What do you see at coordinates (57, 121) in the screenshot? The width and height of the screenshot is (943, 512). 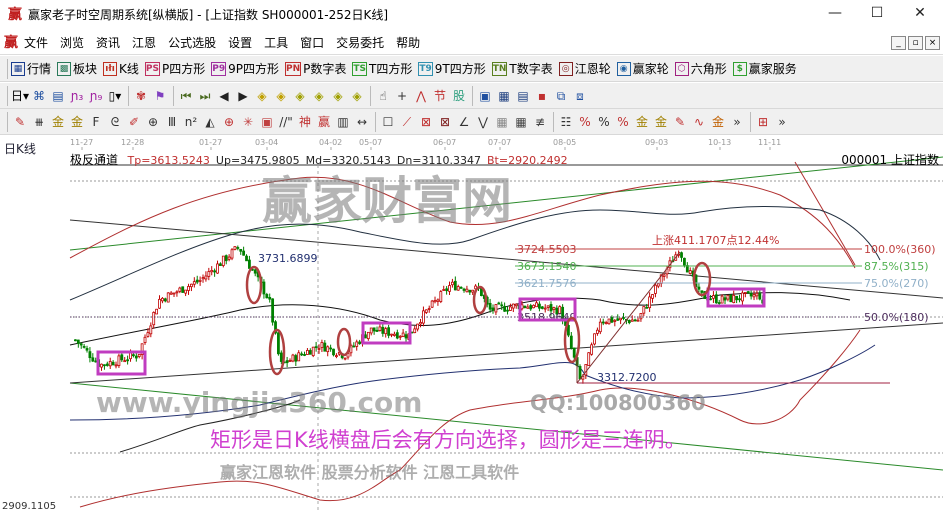 I see `gold-1-icon: 金` at bounding box center [57, 121].